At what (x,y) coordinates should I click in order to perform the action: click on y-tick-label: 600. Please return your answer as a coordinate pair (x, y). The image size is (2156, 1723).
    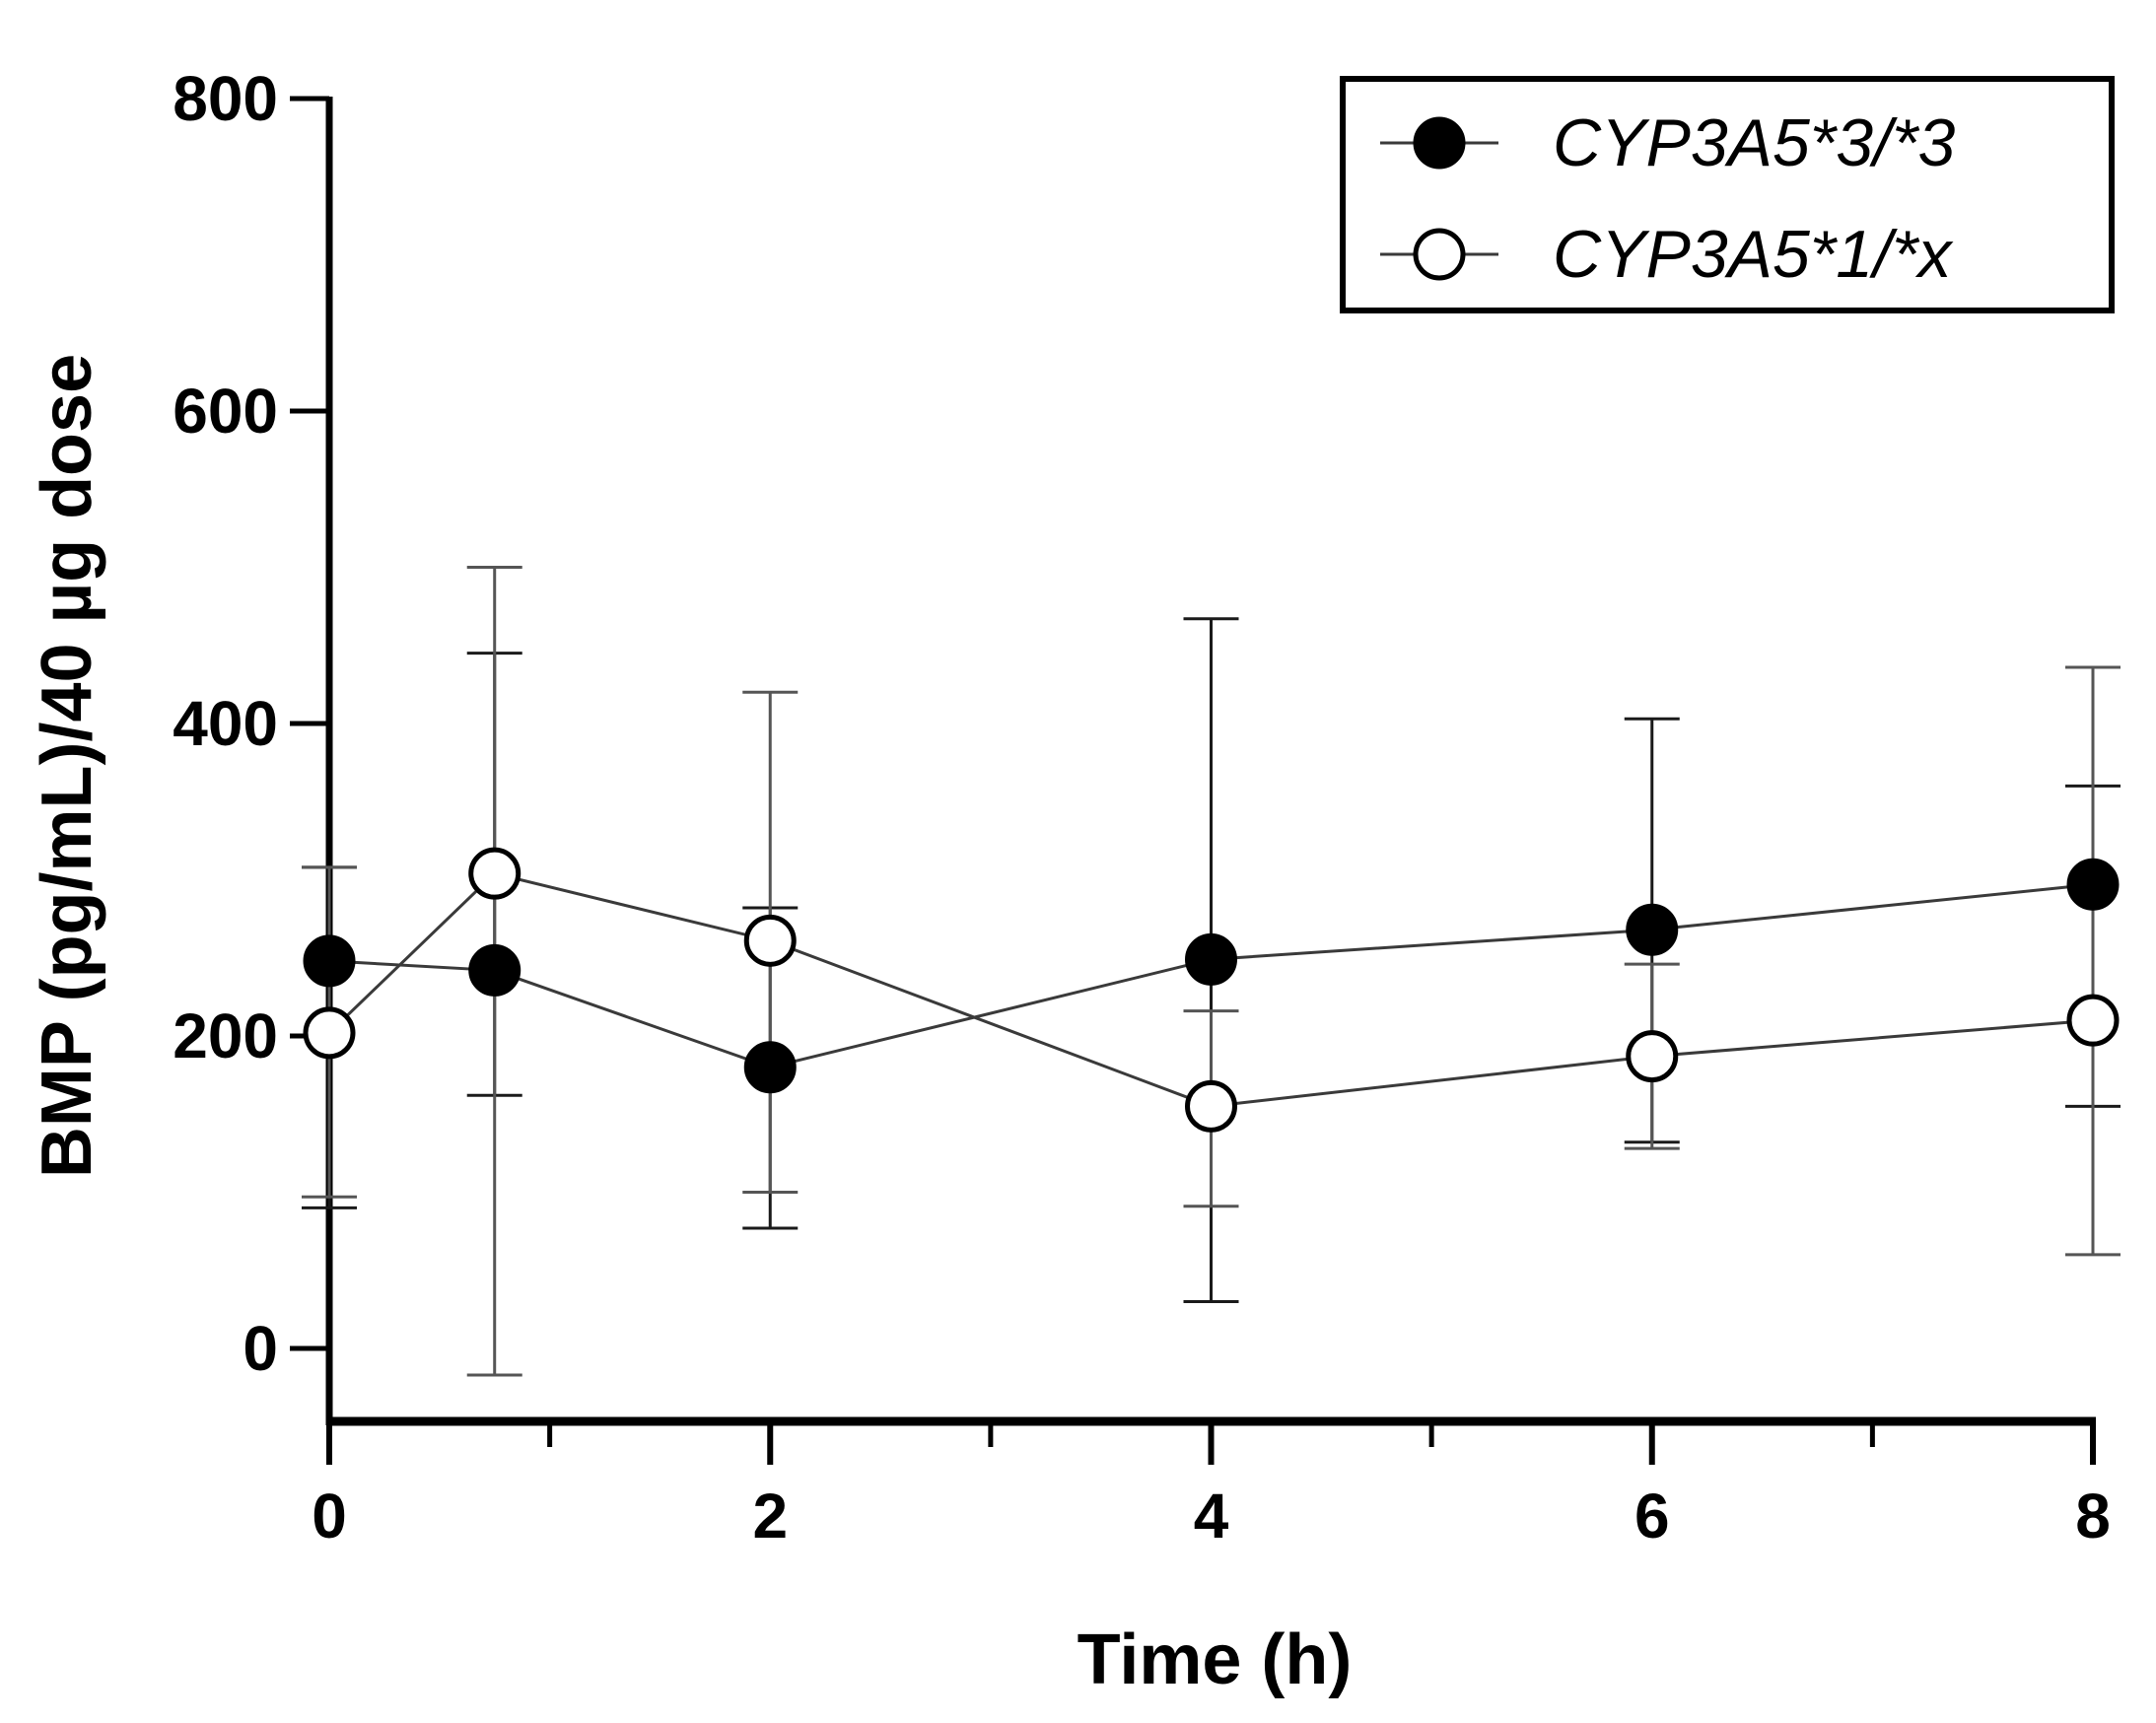
    Looking at the image, I should click on (225, 411).